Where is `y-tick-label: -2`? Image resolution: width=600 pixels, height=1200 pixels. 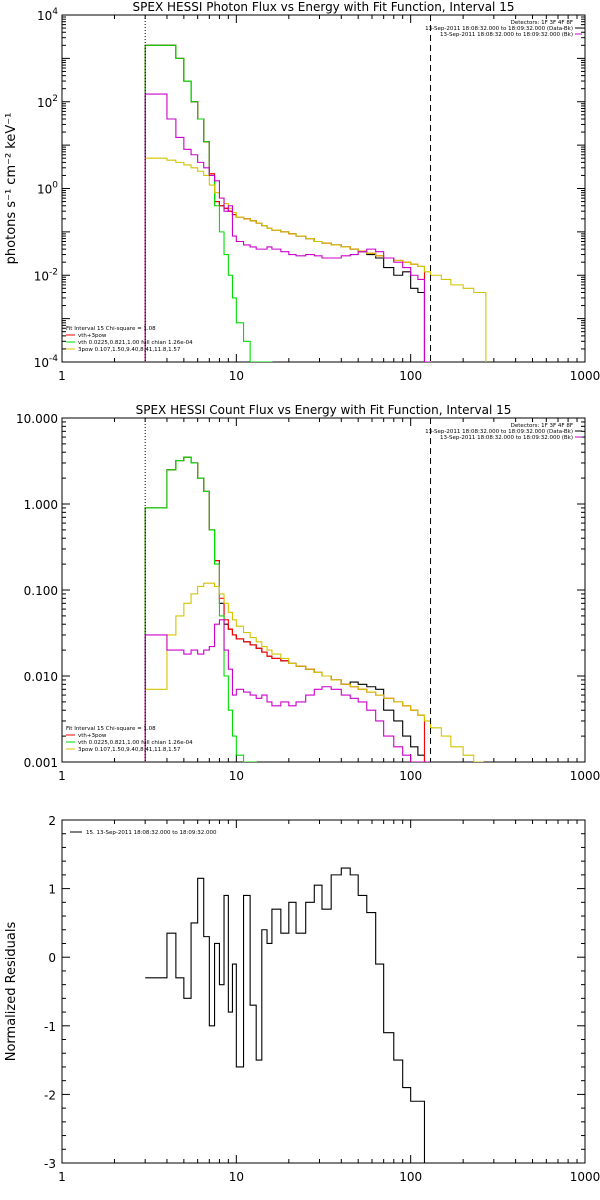
y-tick-label: -2 is located at coordinates (50, 1095).